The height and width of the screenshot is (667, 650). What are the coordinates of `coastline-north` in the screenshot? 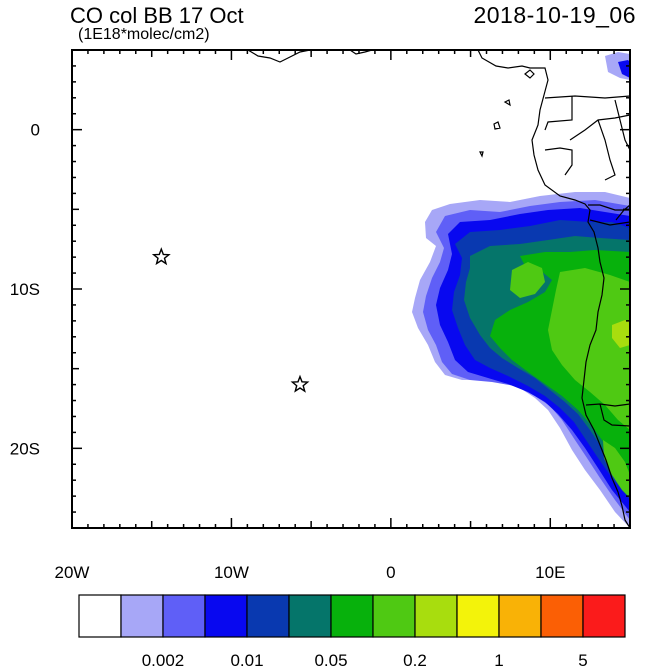 It's located at (279, 56).